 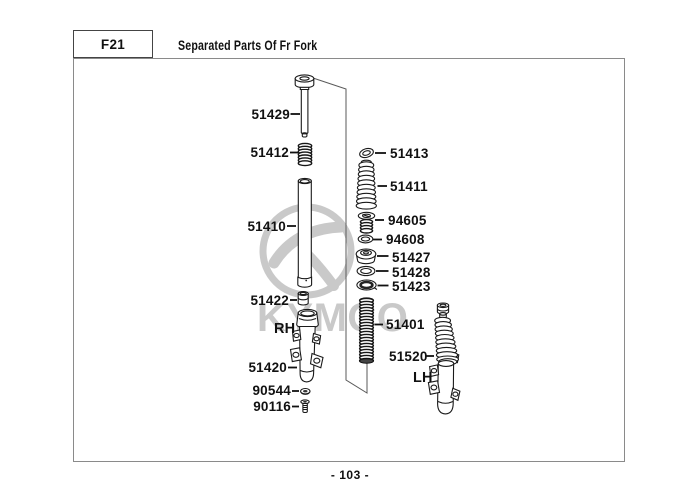 I want to click on part-art-51413-oring, so click(x=366, y=153).